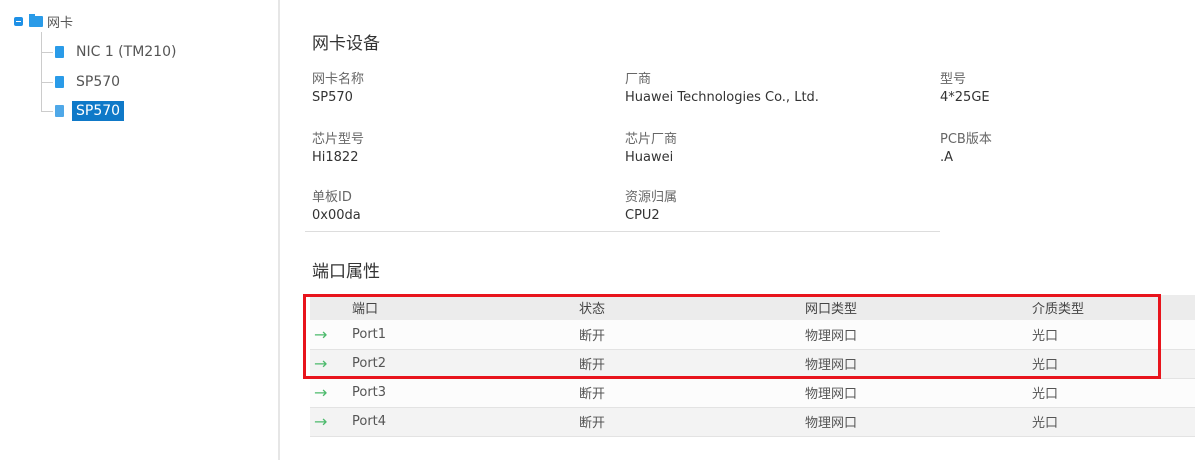 The width and height of the screenshot is (1200, 460). I want to click on field: 芯片厂商 Huawei, so click(651, 148).